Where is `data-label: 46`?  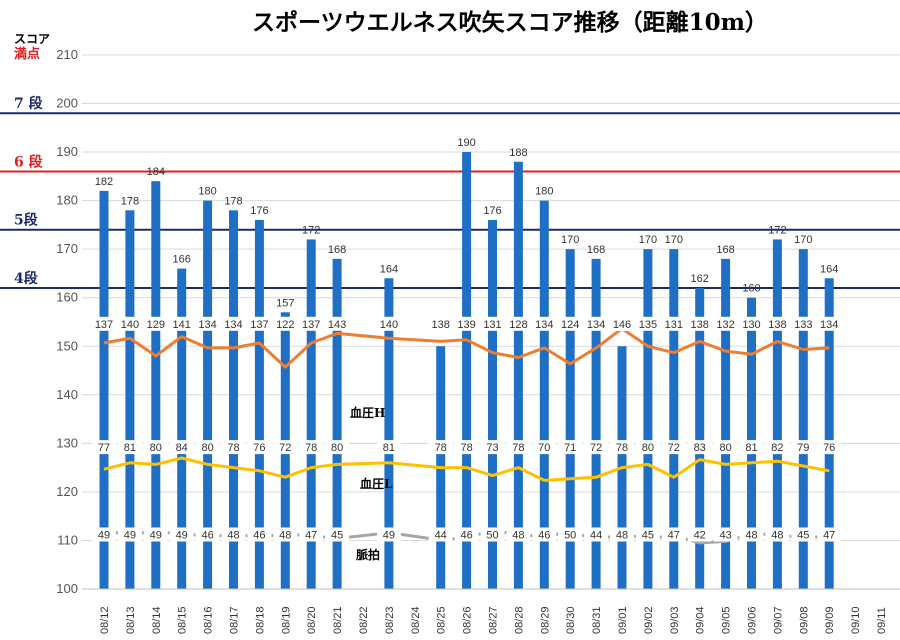
data-label: 46 is located at coordinates (207, 536).